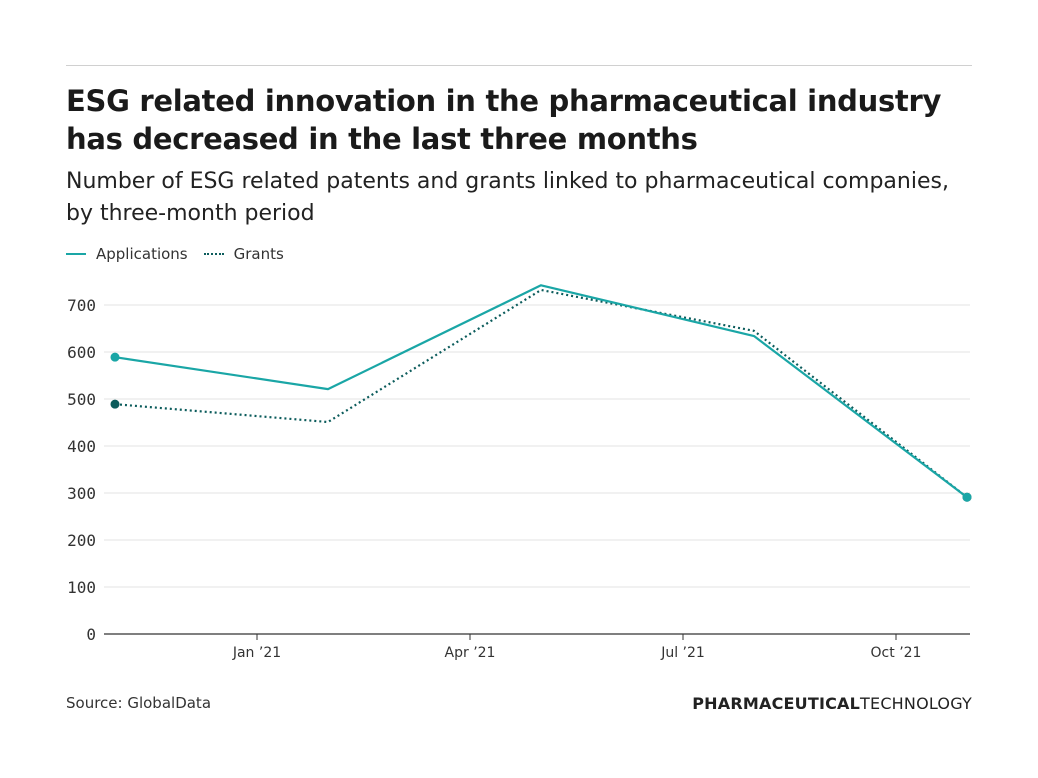  I want to click on legend: Applications Grants, so click(183, 254).